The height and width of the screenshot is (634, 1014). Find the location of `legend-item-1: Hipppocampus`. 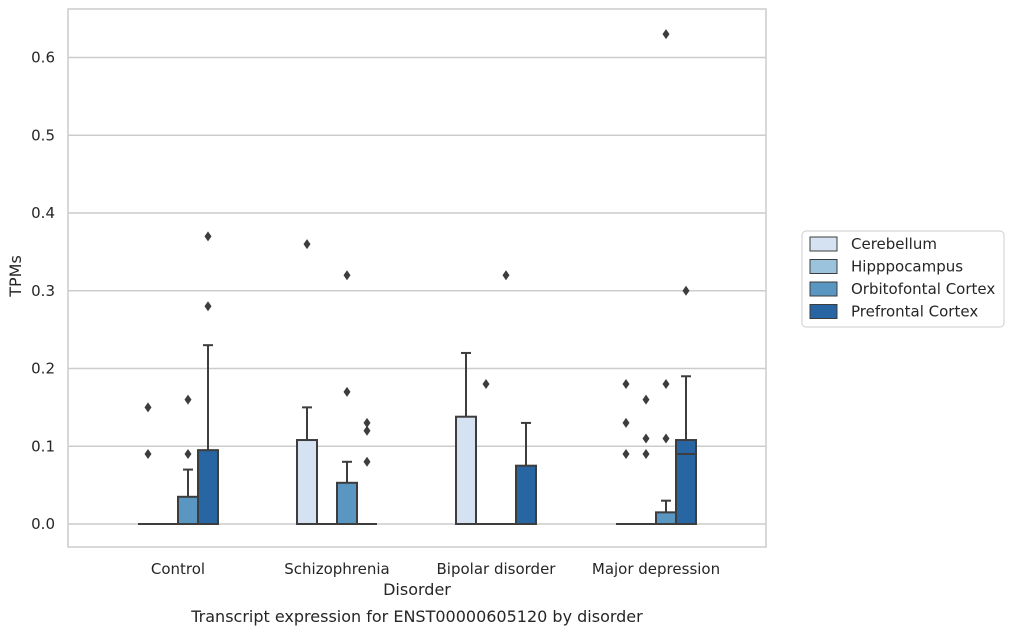

legend-item-1: Hipppocampus is located at coordinates (886, 267).